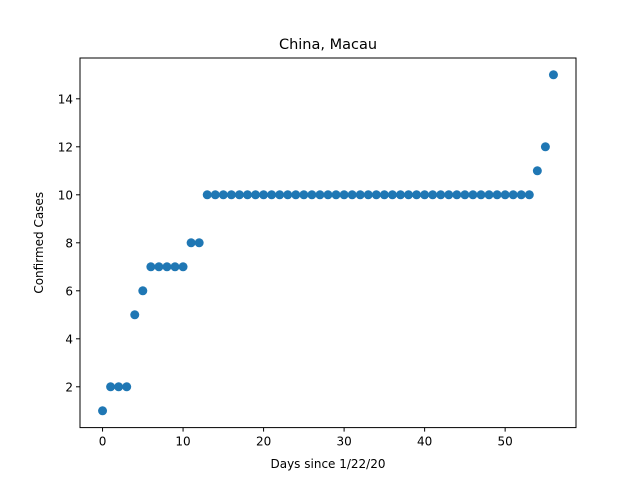 This screenshot has height=480, width=640. Describe the element at coordinates (327, 464) in the screenshot. I see `x-axis-label: Days since 1/22/20` at that location.